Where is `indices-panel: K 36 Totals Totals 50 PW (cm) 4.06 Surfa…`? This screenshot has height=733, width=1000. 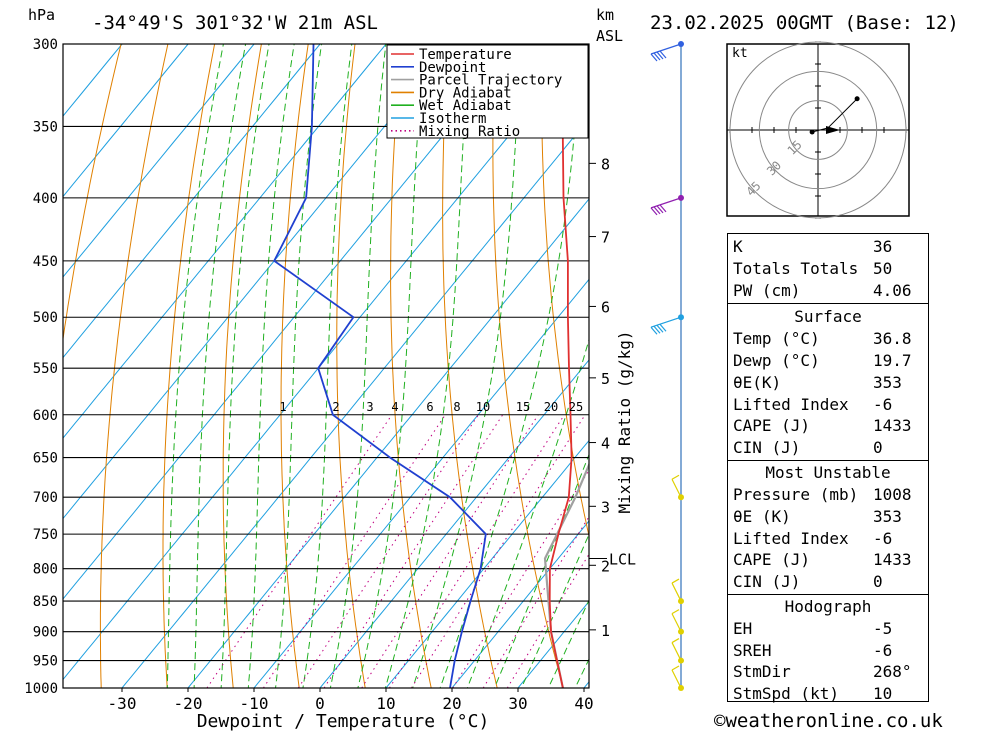 indices-panel: K 36 Totals Totals 50 PW (cm) 4.06 Surfa… is located at coordinates (828, 468).